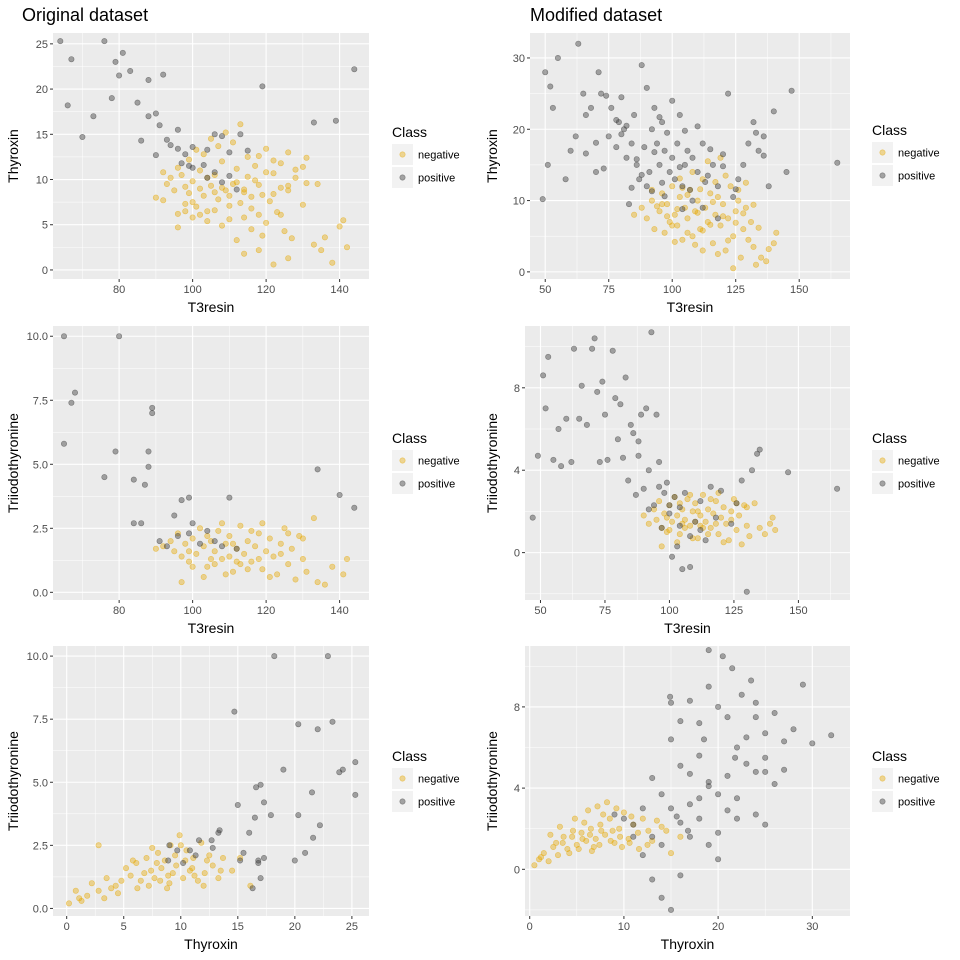 Image resolution: width=960 pixels, height=960 pixels. What do you see at coordinates (687, 628) in the screenshot?
I see `x-axis-title: T3resin` at bounding box center [687, 628].